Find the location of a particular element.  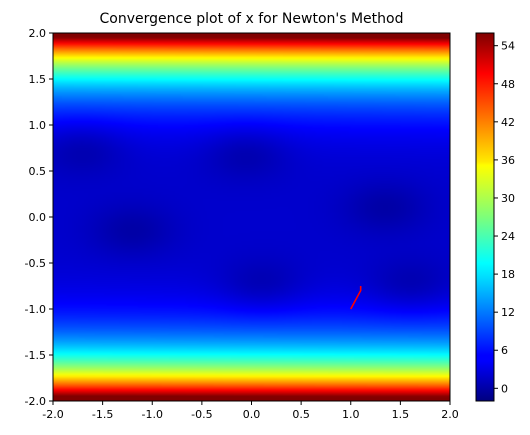

x-tick: 2.0 is located at coordinates (450, 411).